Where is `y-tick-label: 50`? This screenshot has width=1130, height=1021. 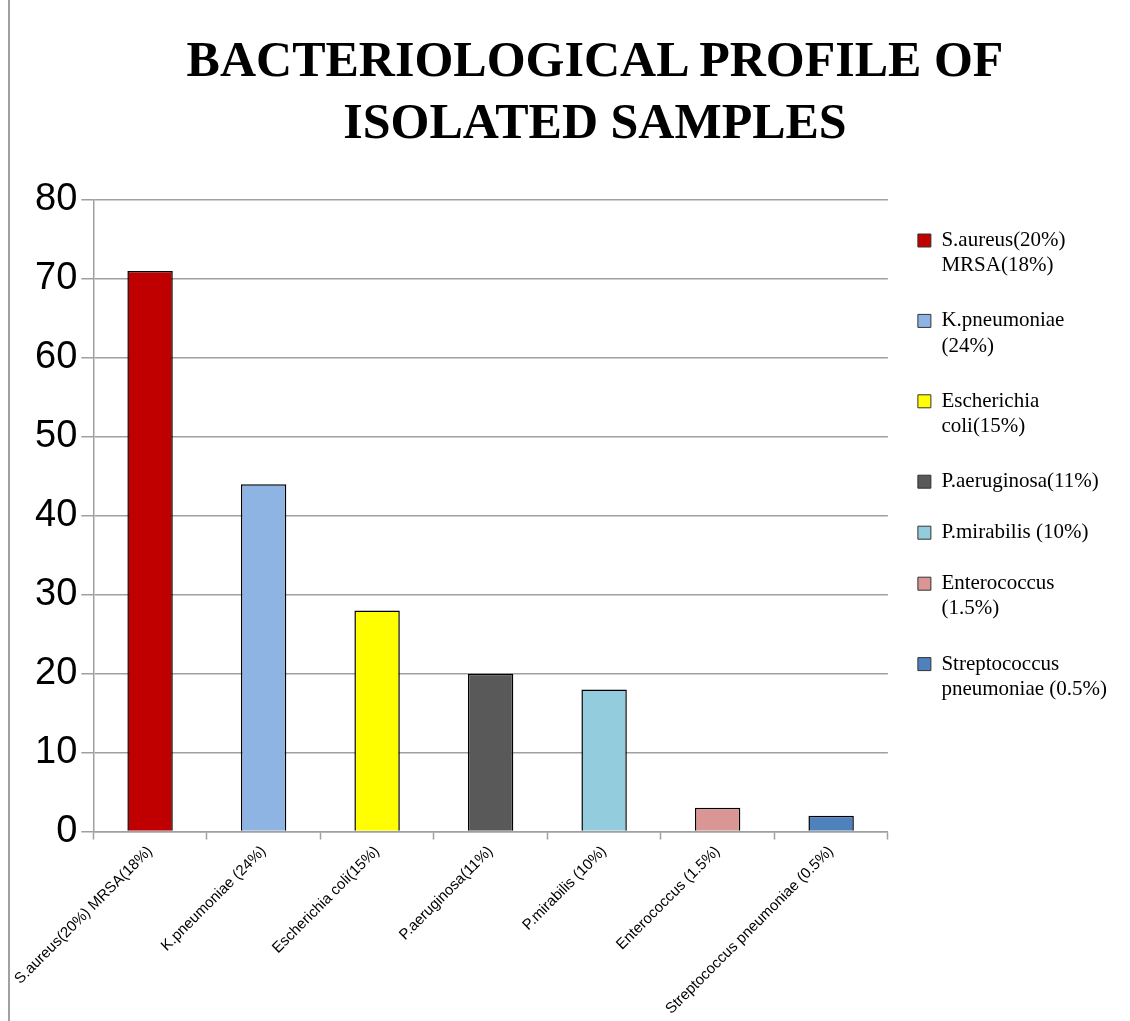 y-tick-label: 50 is located at coordinates (56, 434).